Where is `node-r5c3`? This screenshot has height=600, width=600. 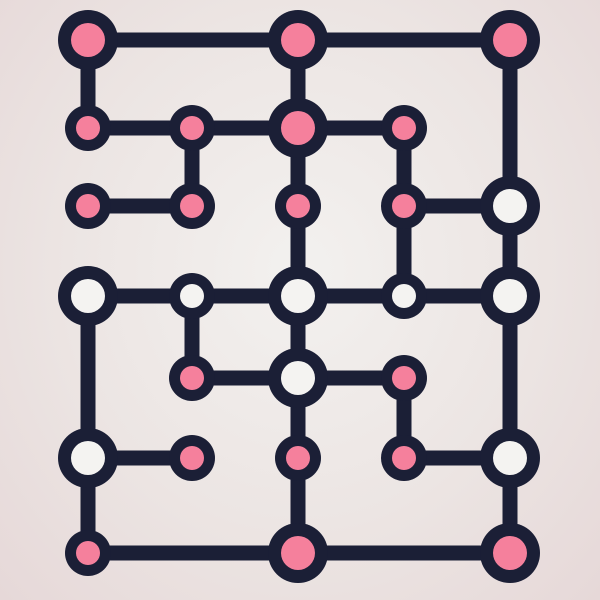 node-r5c3 is located at coordinates (404, 458).